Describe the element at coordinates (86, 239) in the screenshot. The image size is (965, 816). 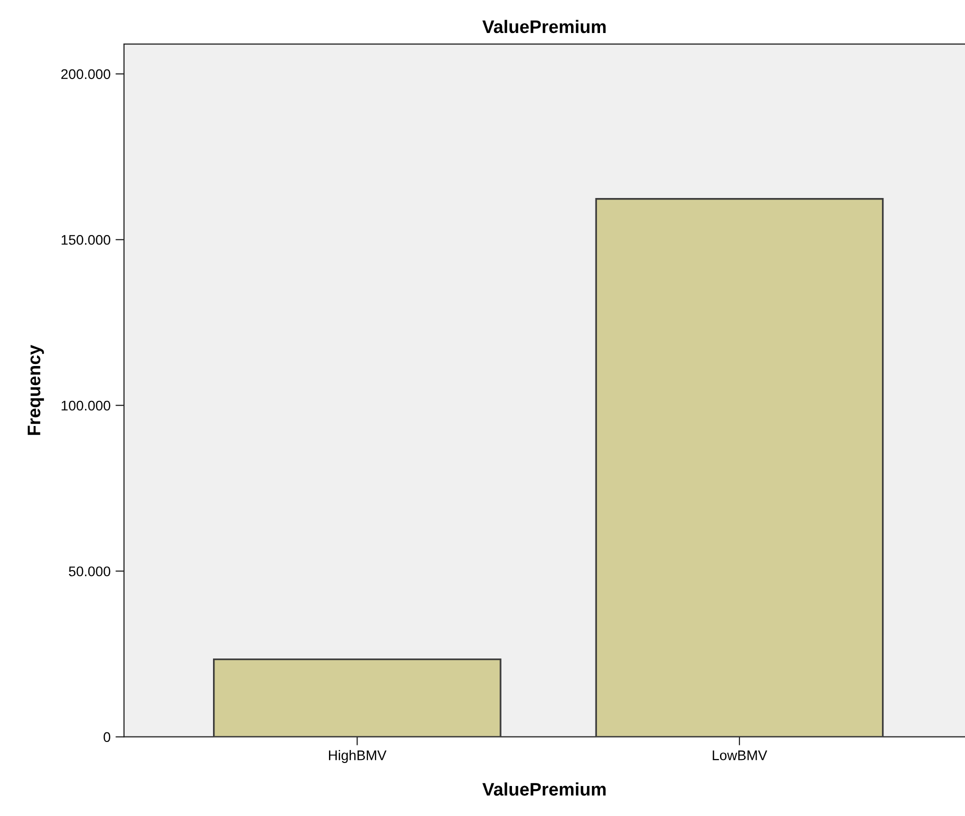
I see `y-tick-label: 150.000` at that location.